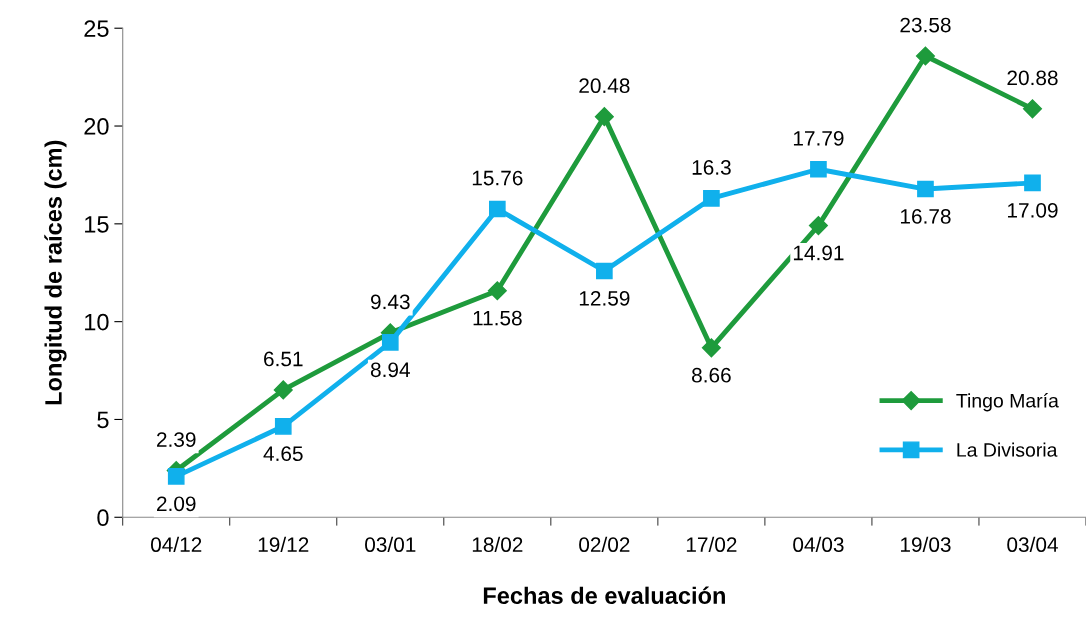  What do you see at coordinates (925, 216) in the screenshot?
I see `data-label: 16.78` at bounding box center [925, 216].